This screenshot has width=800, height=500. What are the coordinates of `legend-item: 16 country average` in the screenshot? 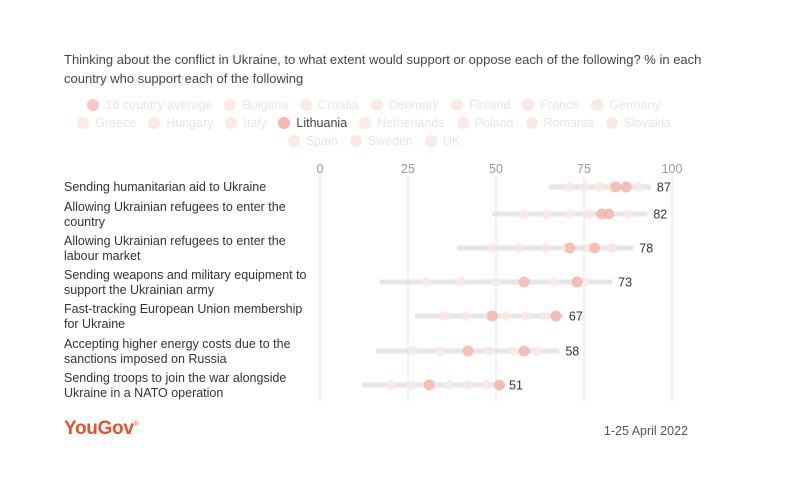 It's located at (149, 105).